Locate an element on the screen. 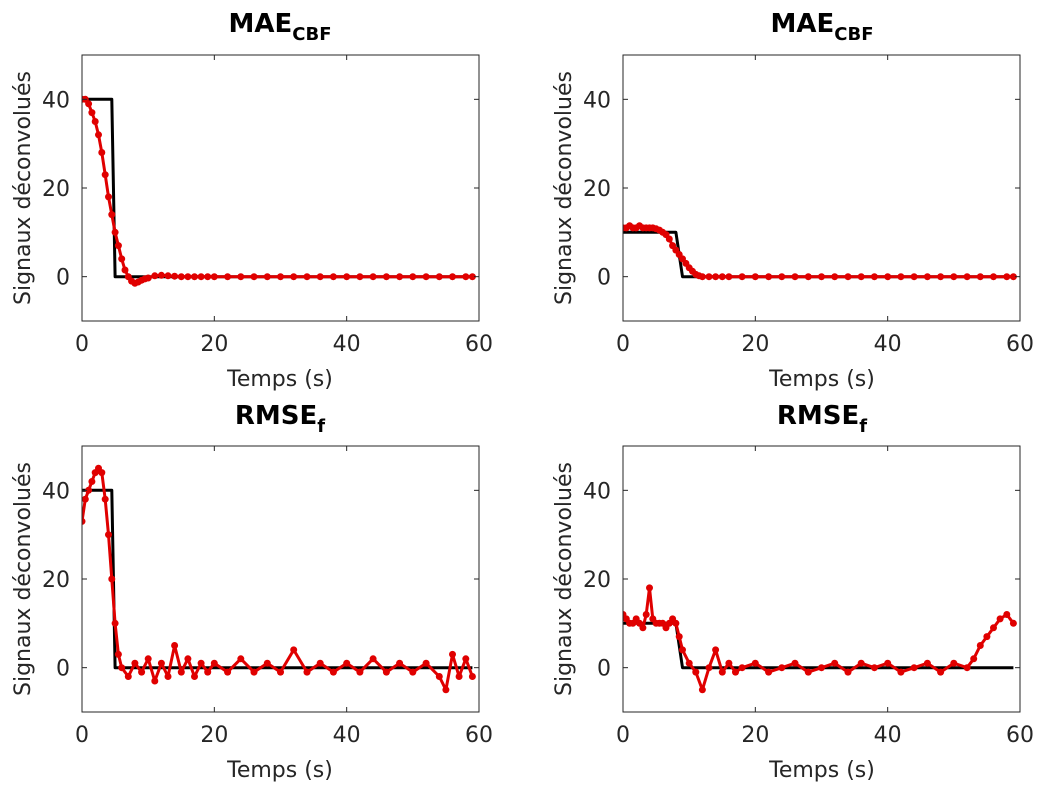 The image size is (1048, 787). axes-box is located at coordinates (821, 579).